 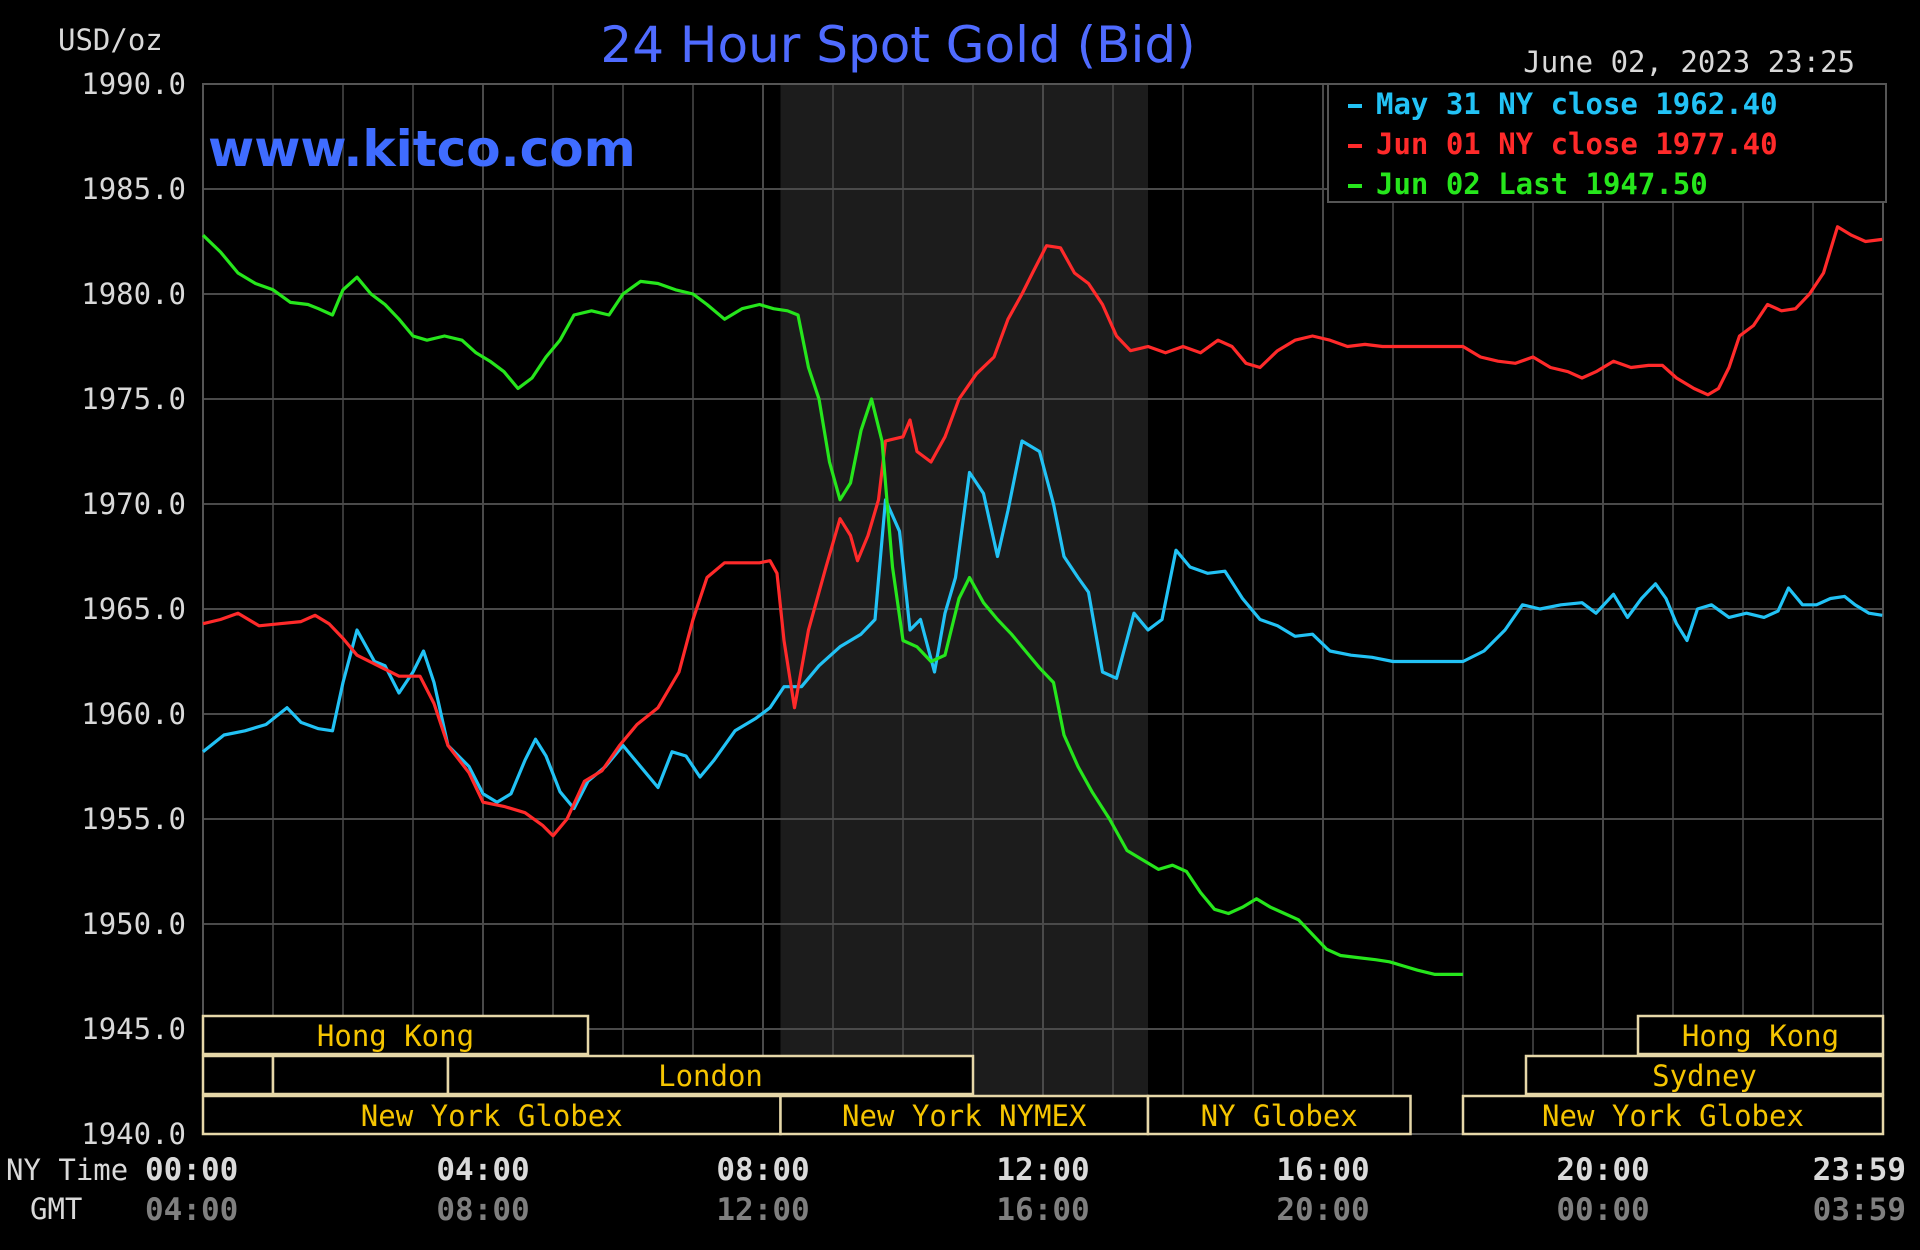 What do you see at coordinates (110, 40) in the screenshot?
I see `unit-label: USD/oz` at bounding box center [110, 40].